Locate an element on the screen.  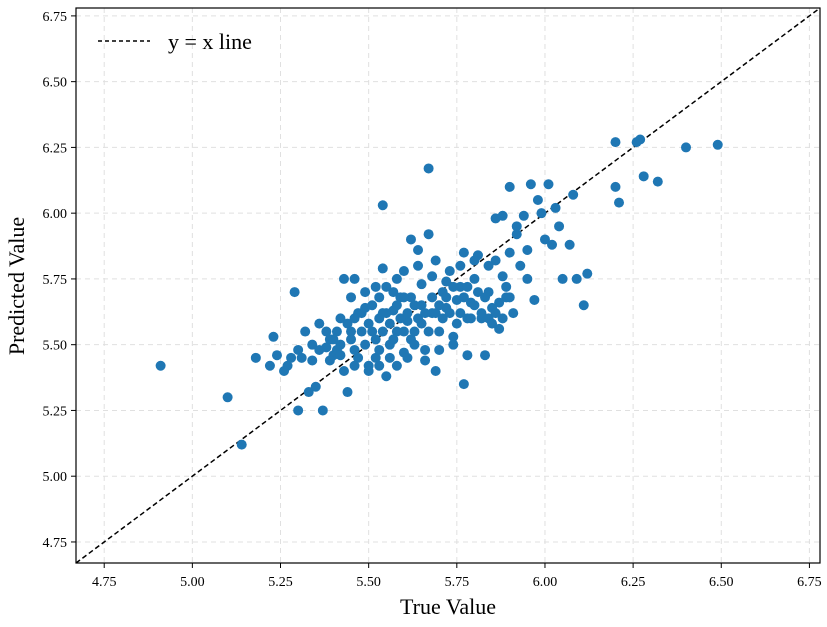
y-tick-label: 6.50 is located at coordinates (55, 83).